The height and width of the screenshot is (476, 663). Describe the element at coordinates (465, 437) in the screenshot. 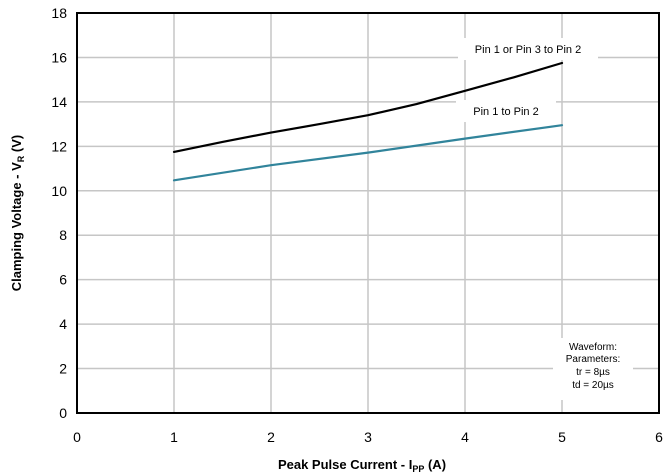

I see `x-tick-label: 4` at that location.